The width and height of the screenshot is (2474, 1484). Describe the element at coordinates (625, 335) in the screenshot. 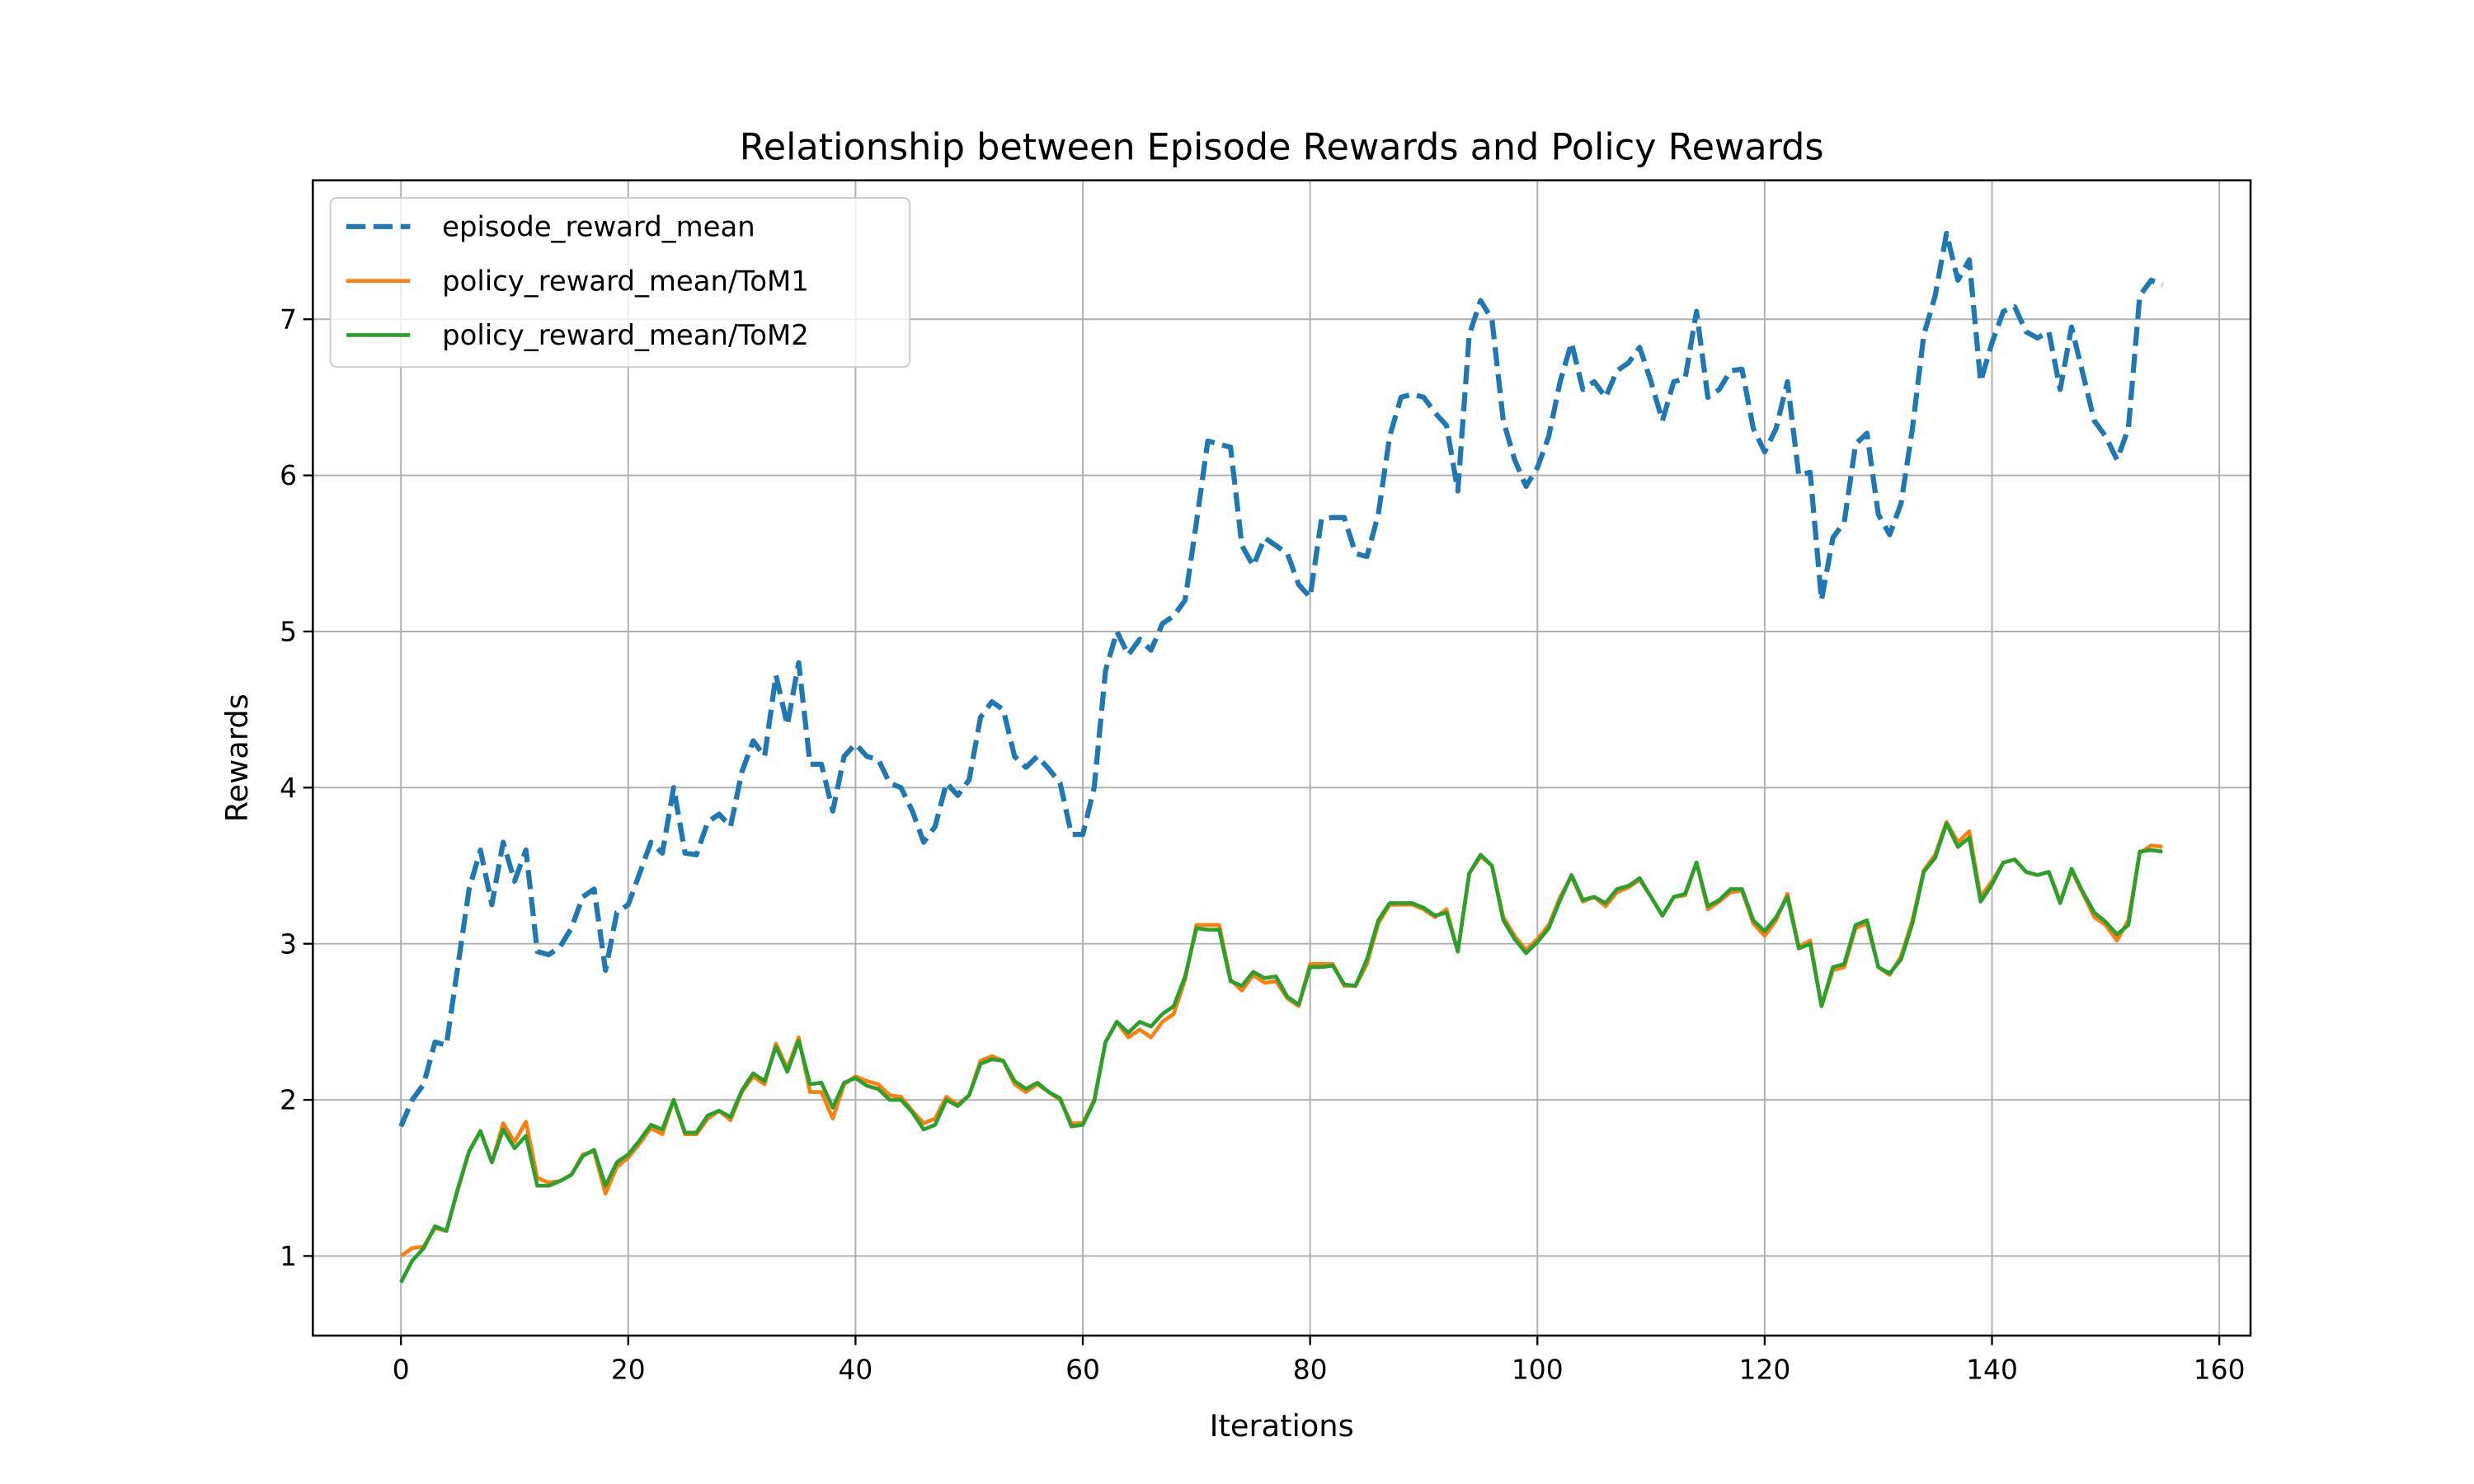

I see `legend-label: policy_reward_mean/ToM2` at that location.